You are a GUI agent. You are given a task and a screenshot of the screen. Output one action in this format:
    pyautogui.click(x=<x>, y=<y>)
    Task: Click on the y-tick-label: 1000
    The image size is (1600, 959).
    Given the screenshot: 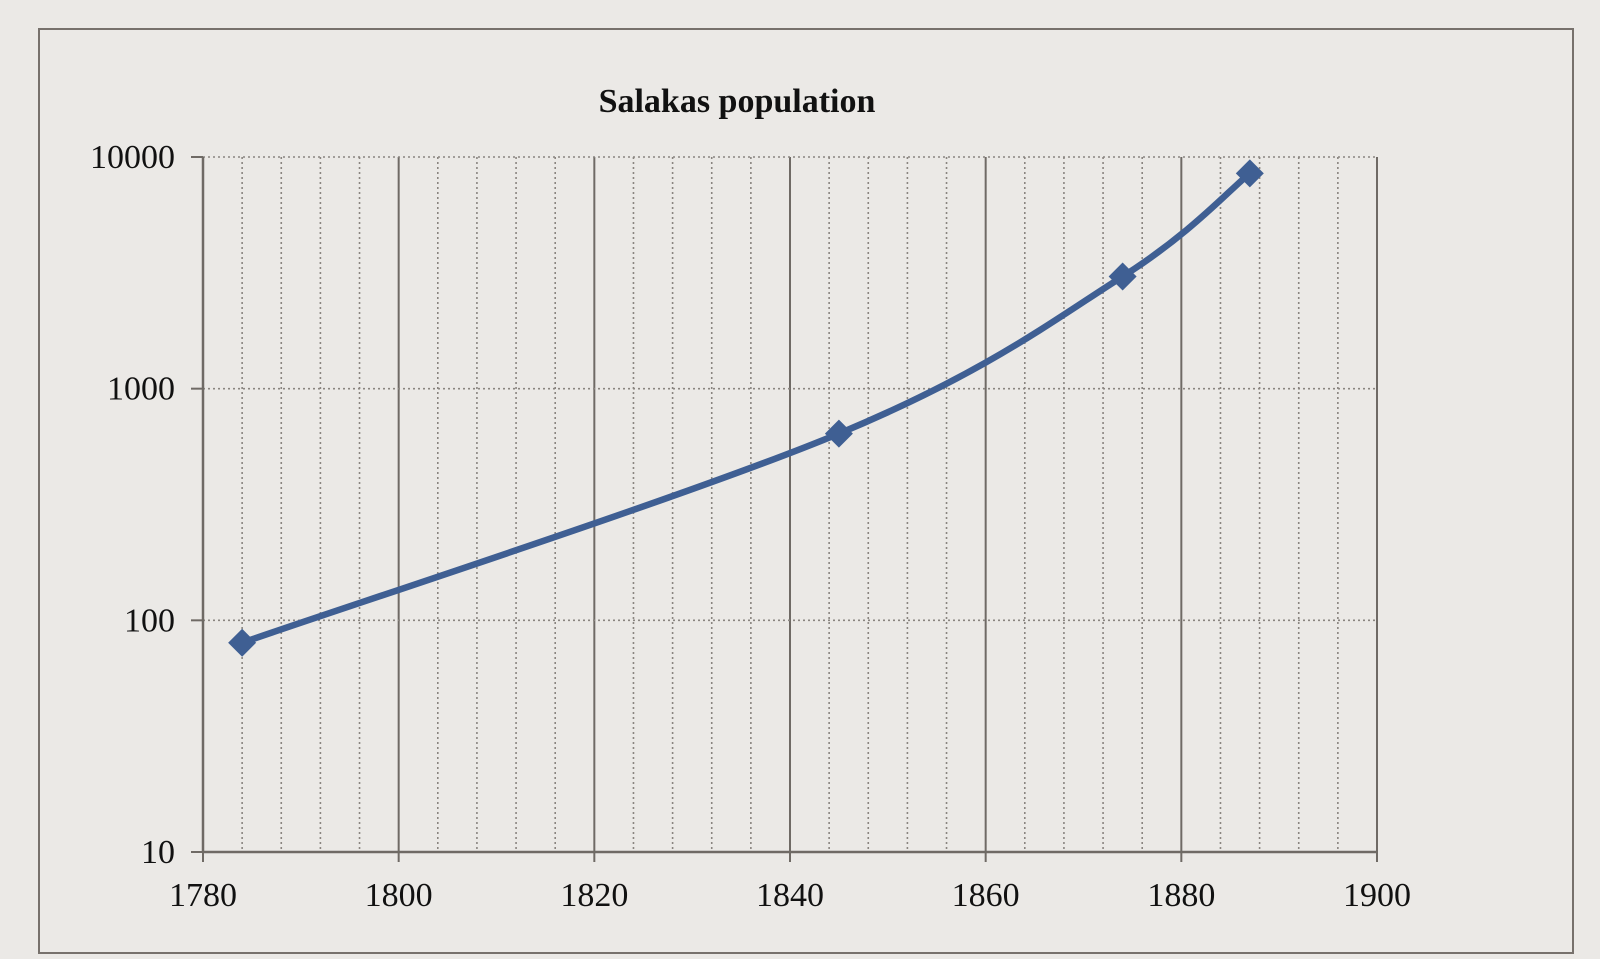 What is the action you would take?
    pyautogui.click(x=141, y=389)
    